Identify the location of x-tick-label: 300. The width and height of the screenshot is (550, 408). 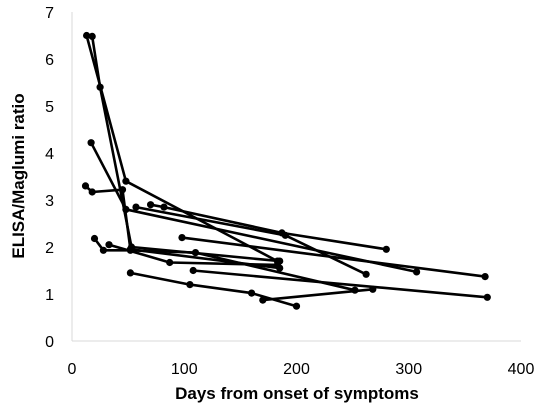
(408, 369).